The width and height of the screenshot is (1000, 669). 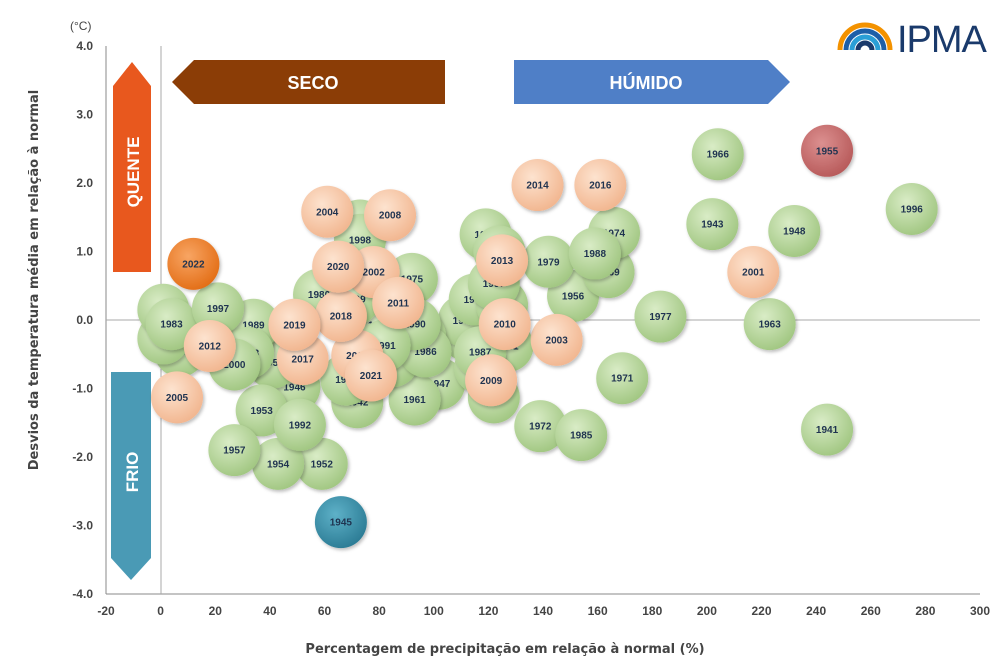 I want to click on data-point-label: 1943, so click(x=712, y=225).